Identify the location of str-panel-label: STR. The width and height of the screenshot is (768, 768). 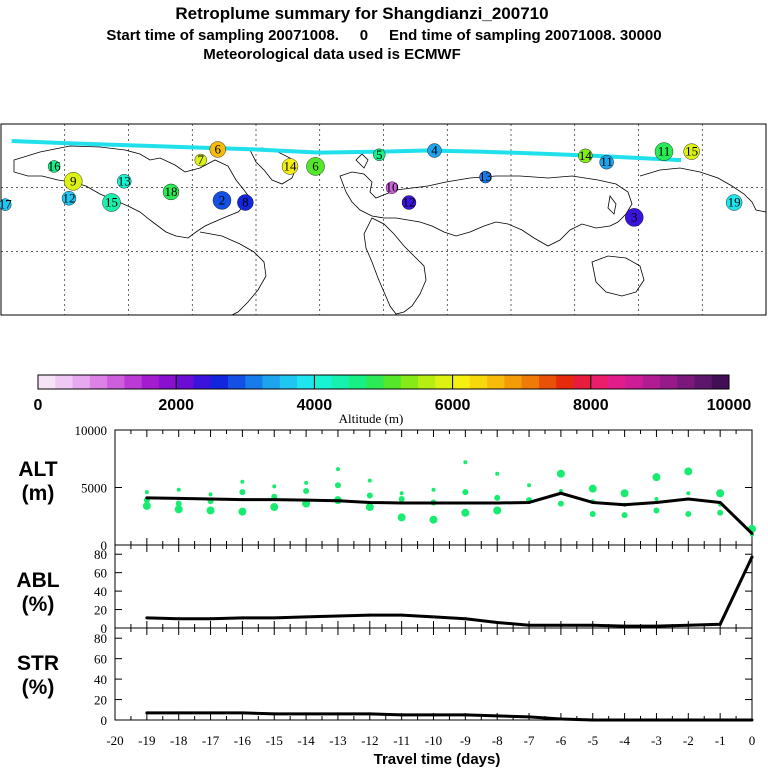
(38, 663).